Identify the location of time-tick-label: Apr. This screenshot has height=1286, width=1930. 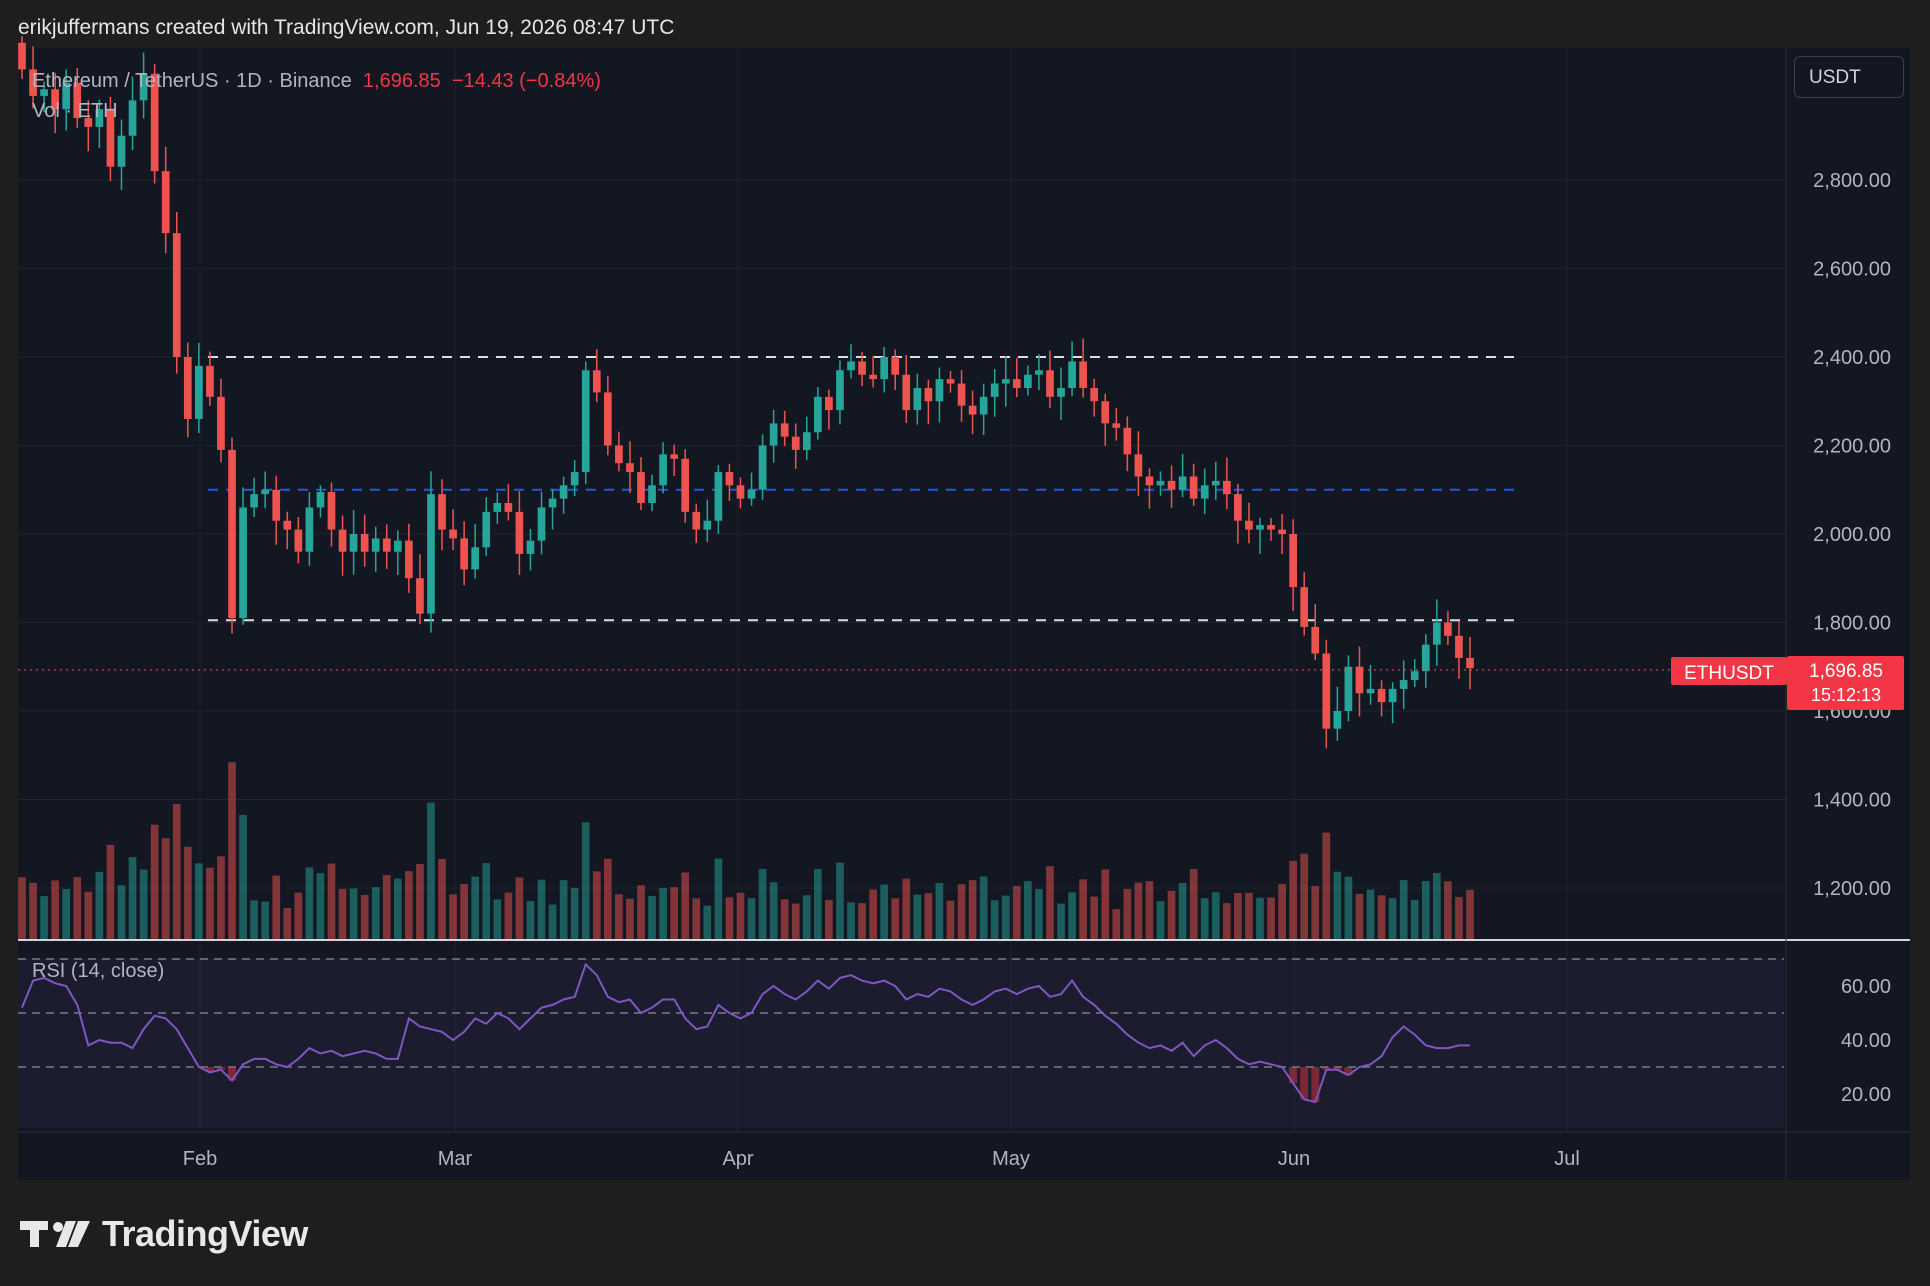
(737, 1159).